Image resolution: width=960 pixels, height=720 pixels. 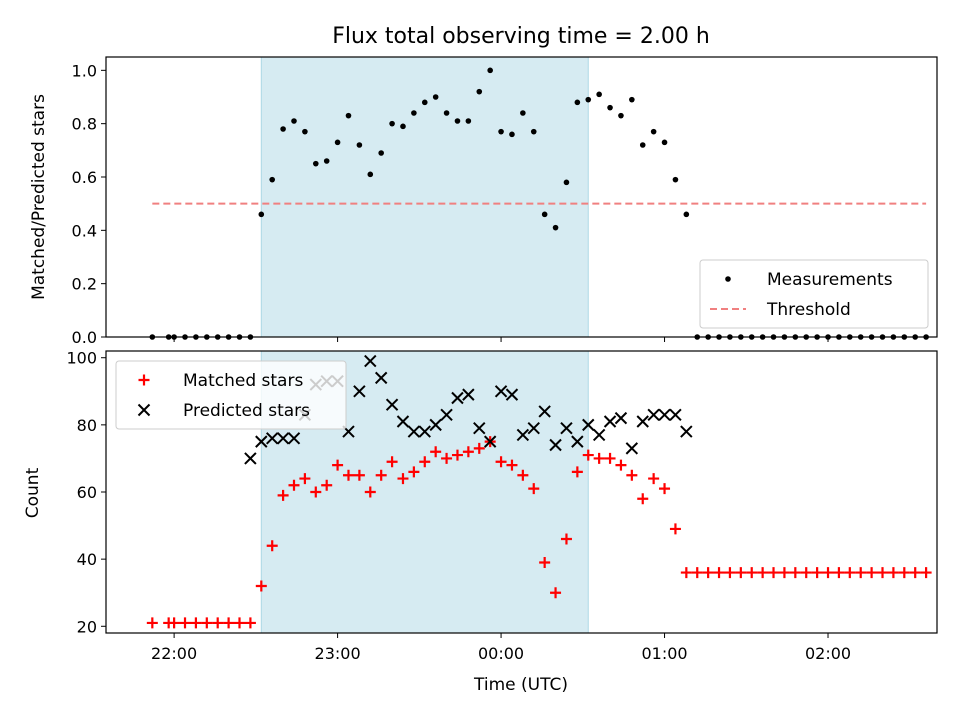 I want to click on legend-matched-marker, so click(x=144, y=380).